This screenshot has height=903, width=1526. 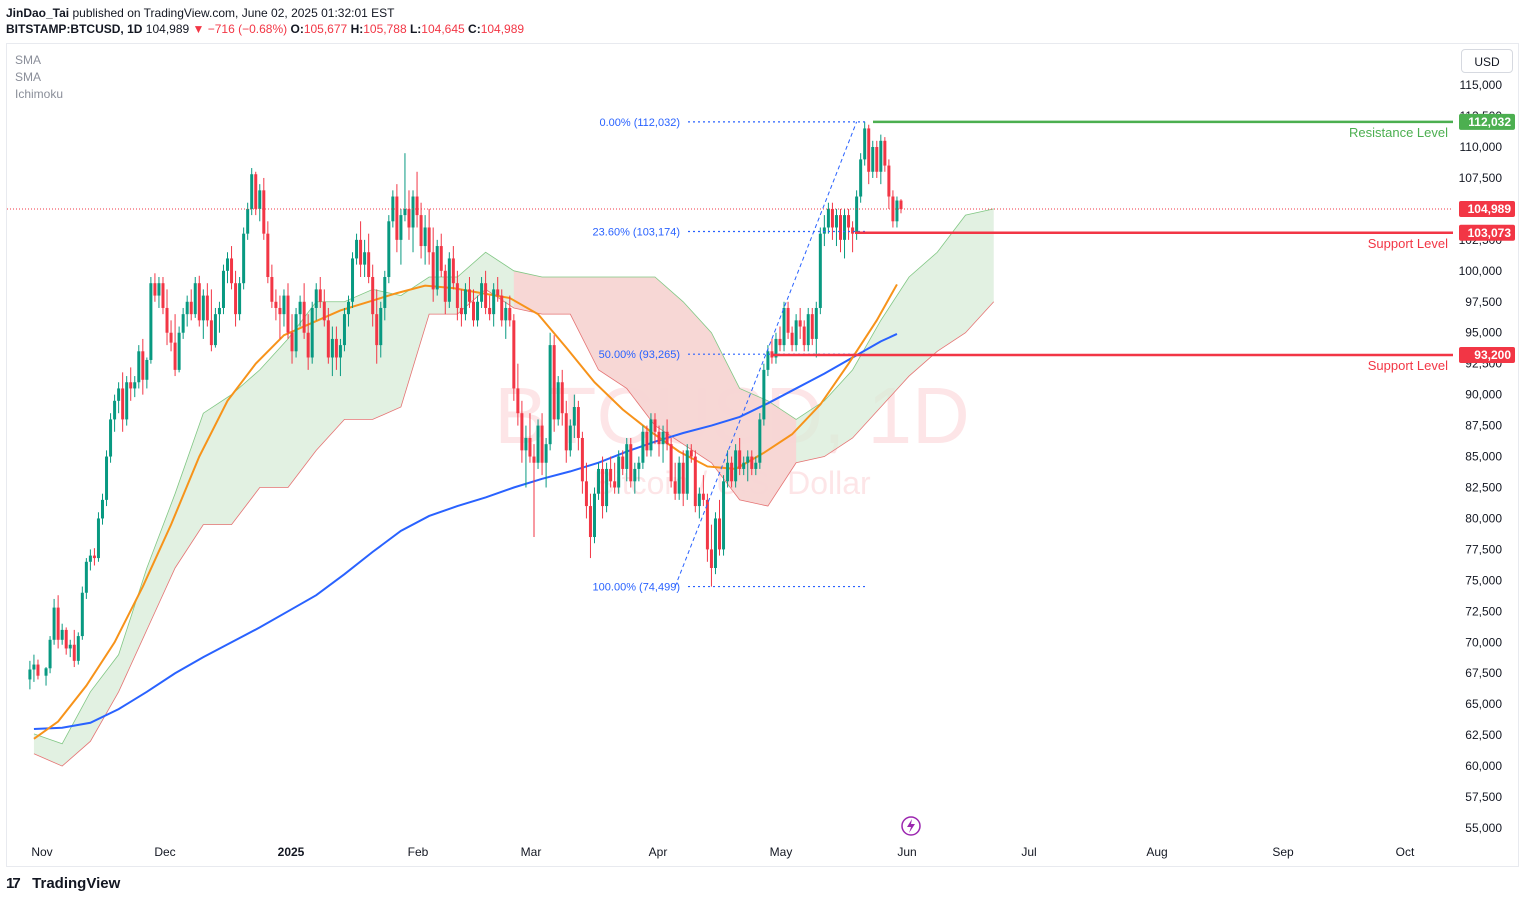 What do you see at coordinates (1492, 355) in the screenshot?
I see `price-axis-tag-label: 93,200` at bounding box center [1492, 355].